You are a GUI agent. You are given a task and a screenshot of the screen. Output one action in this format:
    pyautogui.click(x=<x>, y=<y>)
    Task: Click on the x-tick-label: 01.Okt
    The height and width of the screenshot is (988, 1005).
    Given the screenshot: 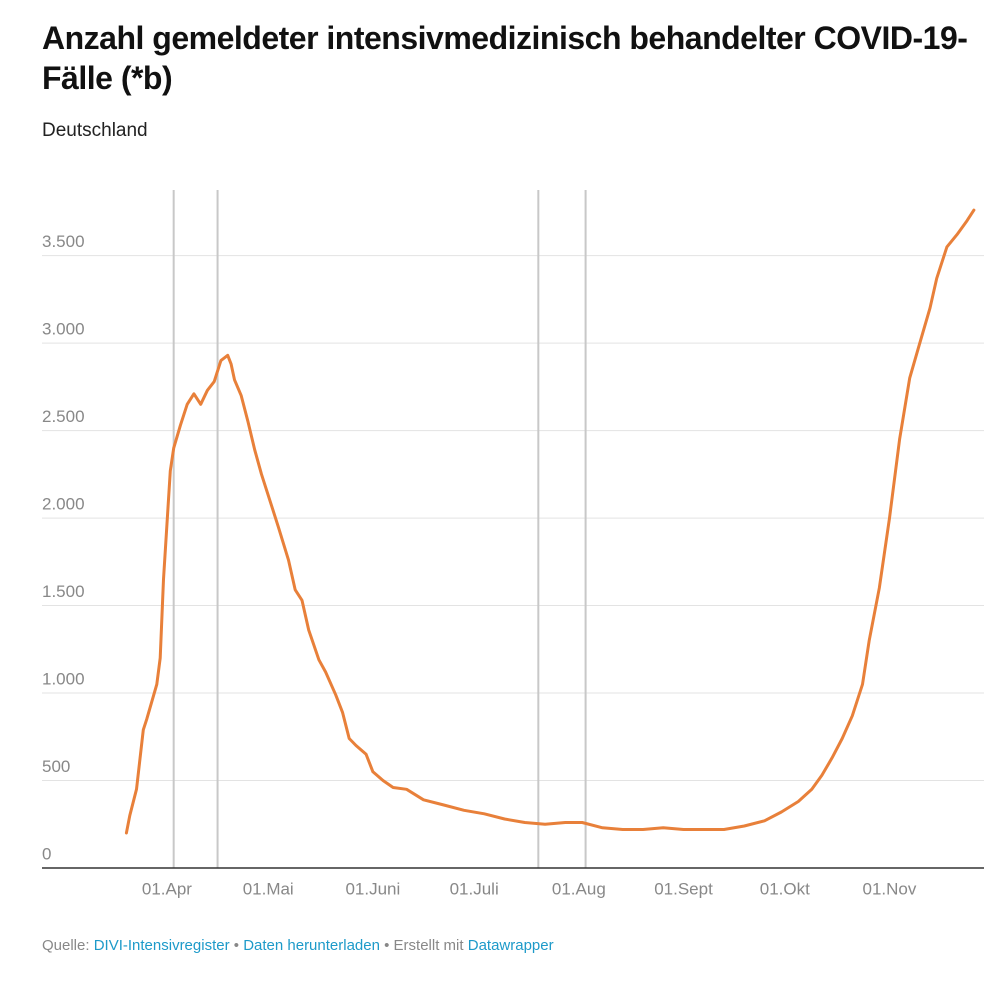 What is the action you would take?
    pyautogui.click(x=785, y=888)
    